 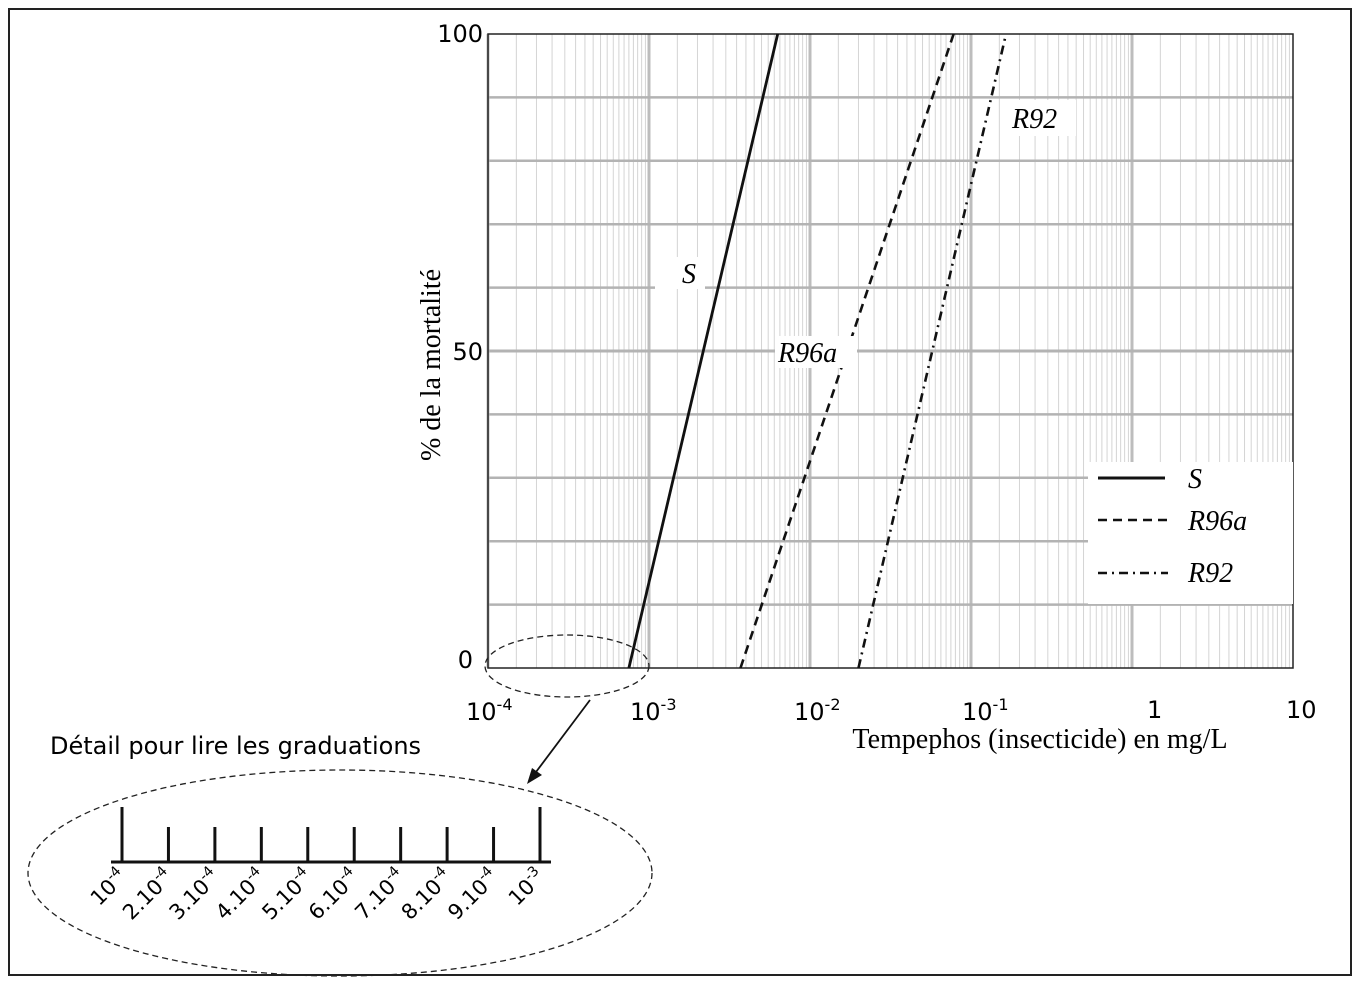 What do you see at coordinates (1165, 573) in the screenshot?
I see `legend-item-r92: R92` at bounding box center [1165, 573].